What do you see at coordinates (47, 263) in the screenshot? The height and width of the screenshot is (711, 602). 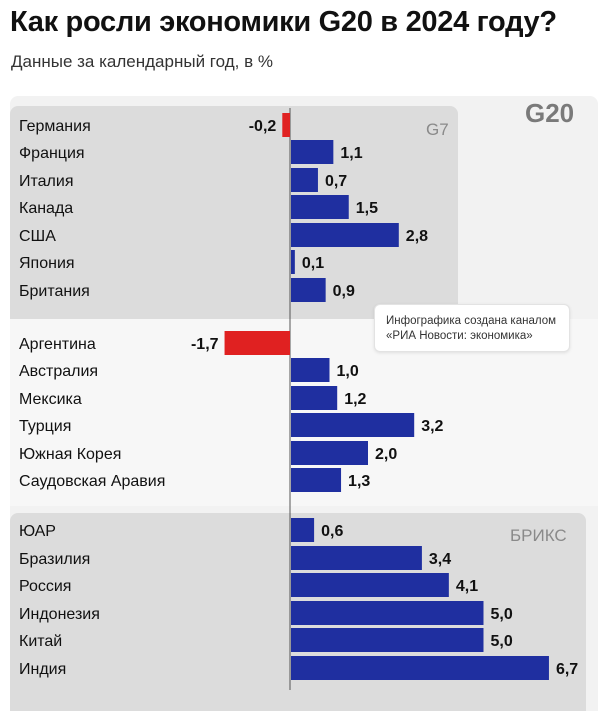 I see `category-label: Япония` at bounding box center [47, 263].